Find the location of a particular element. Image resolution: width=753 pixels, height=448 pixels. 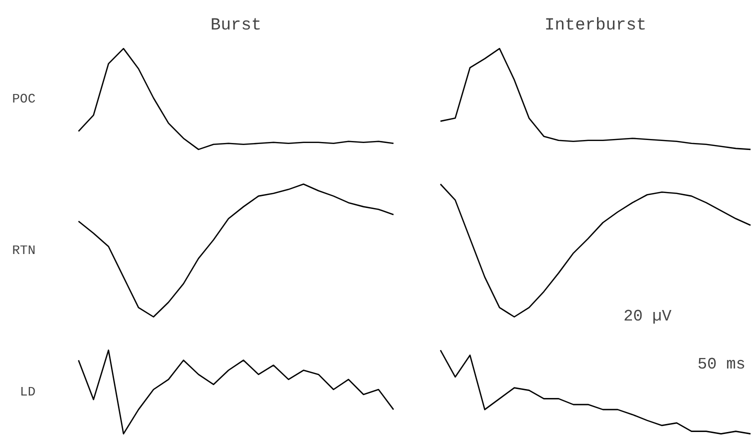

chart-title: Burst is located at coordinates (236, 26).